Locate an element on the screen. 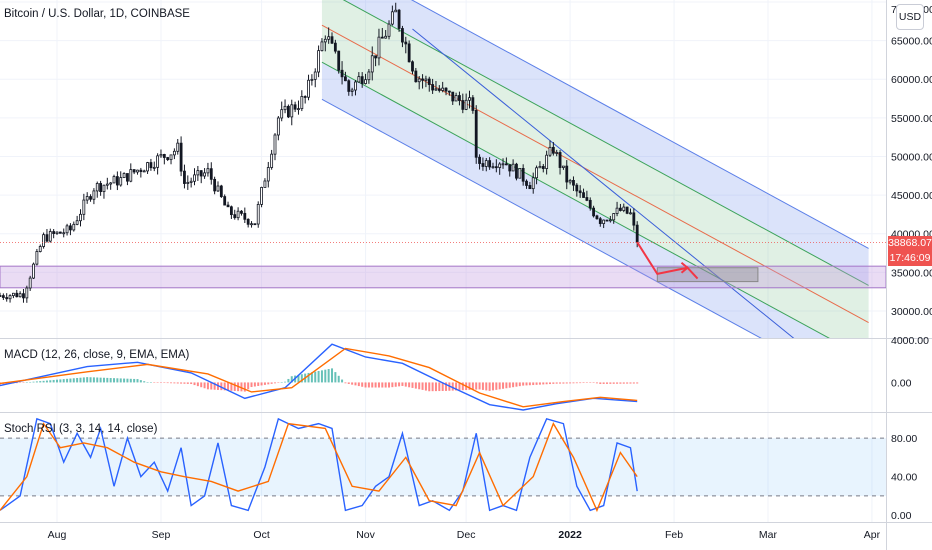  currency-button: USD is located at coordinates (910, 17).